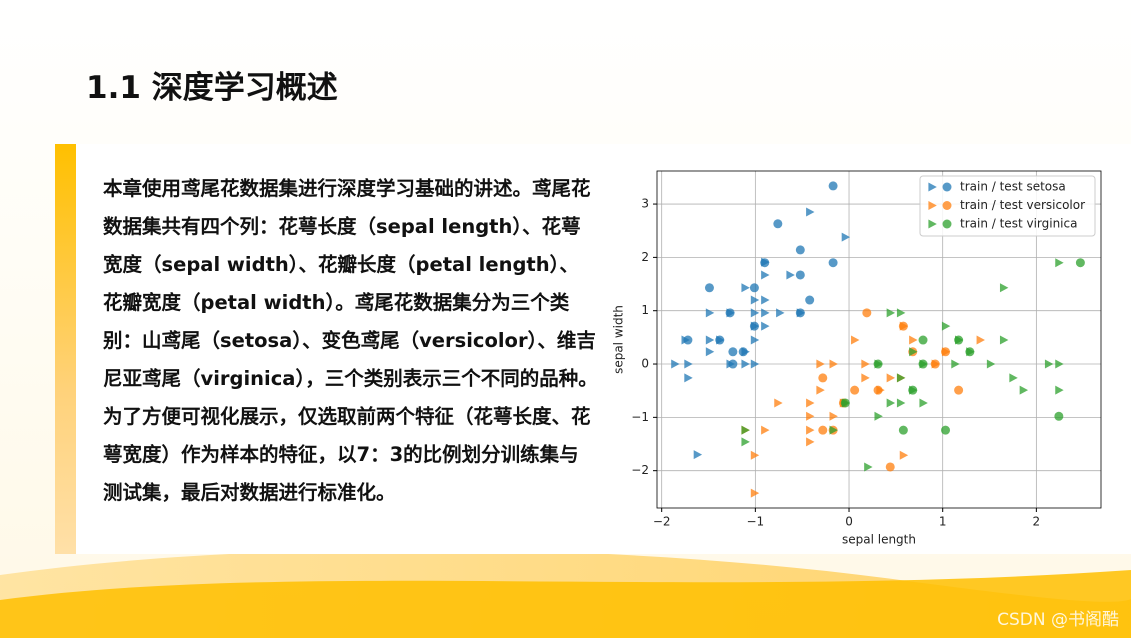  Describe the element at coordinates (879, 540) in the screenshot. I see `x-axis-label: sepal length` at that location.